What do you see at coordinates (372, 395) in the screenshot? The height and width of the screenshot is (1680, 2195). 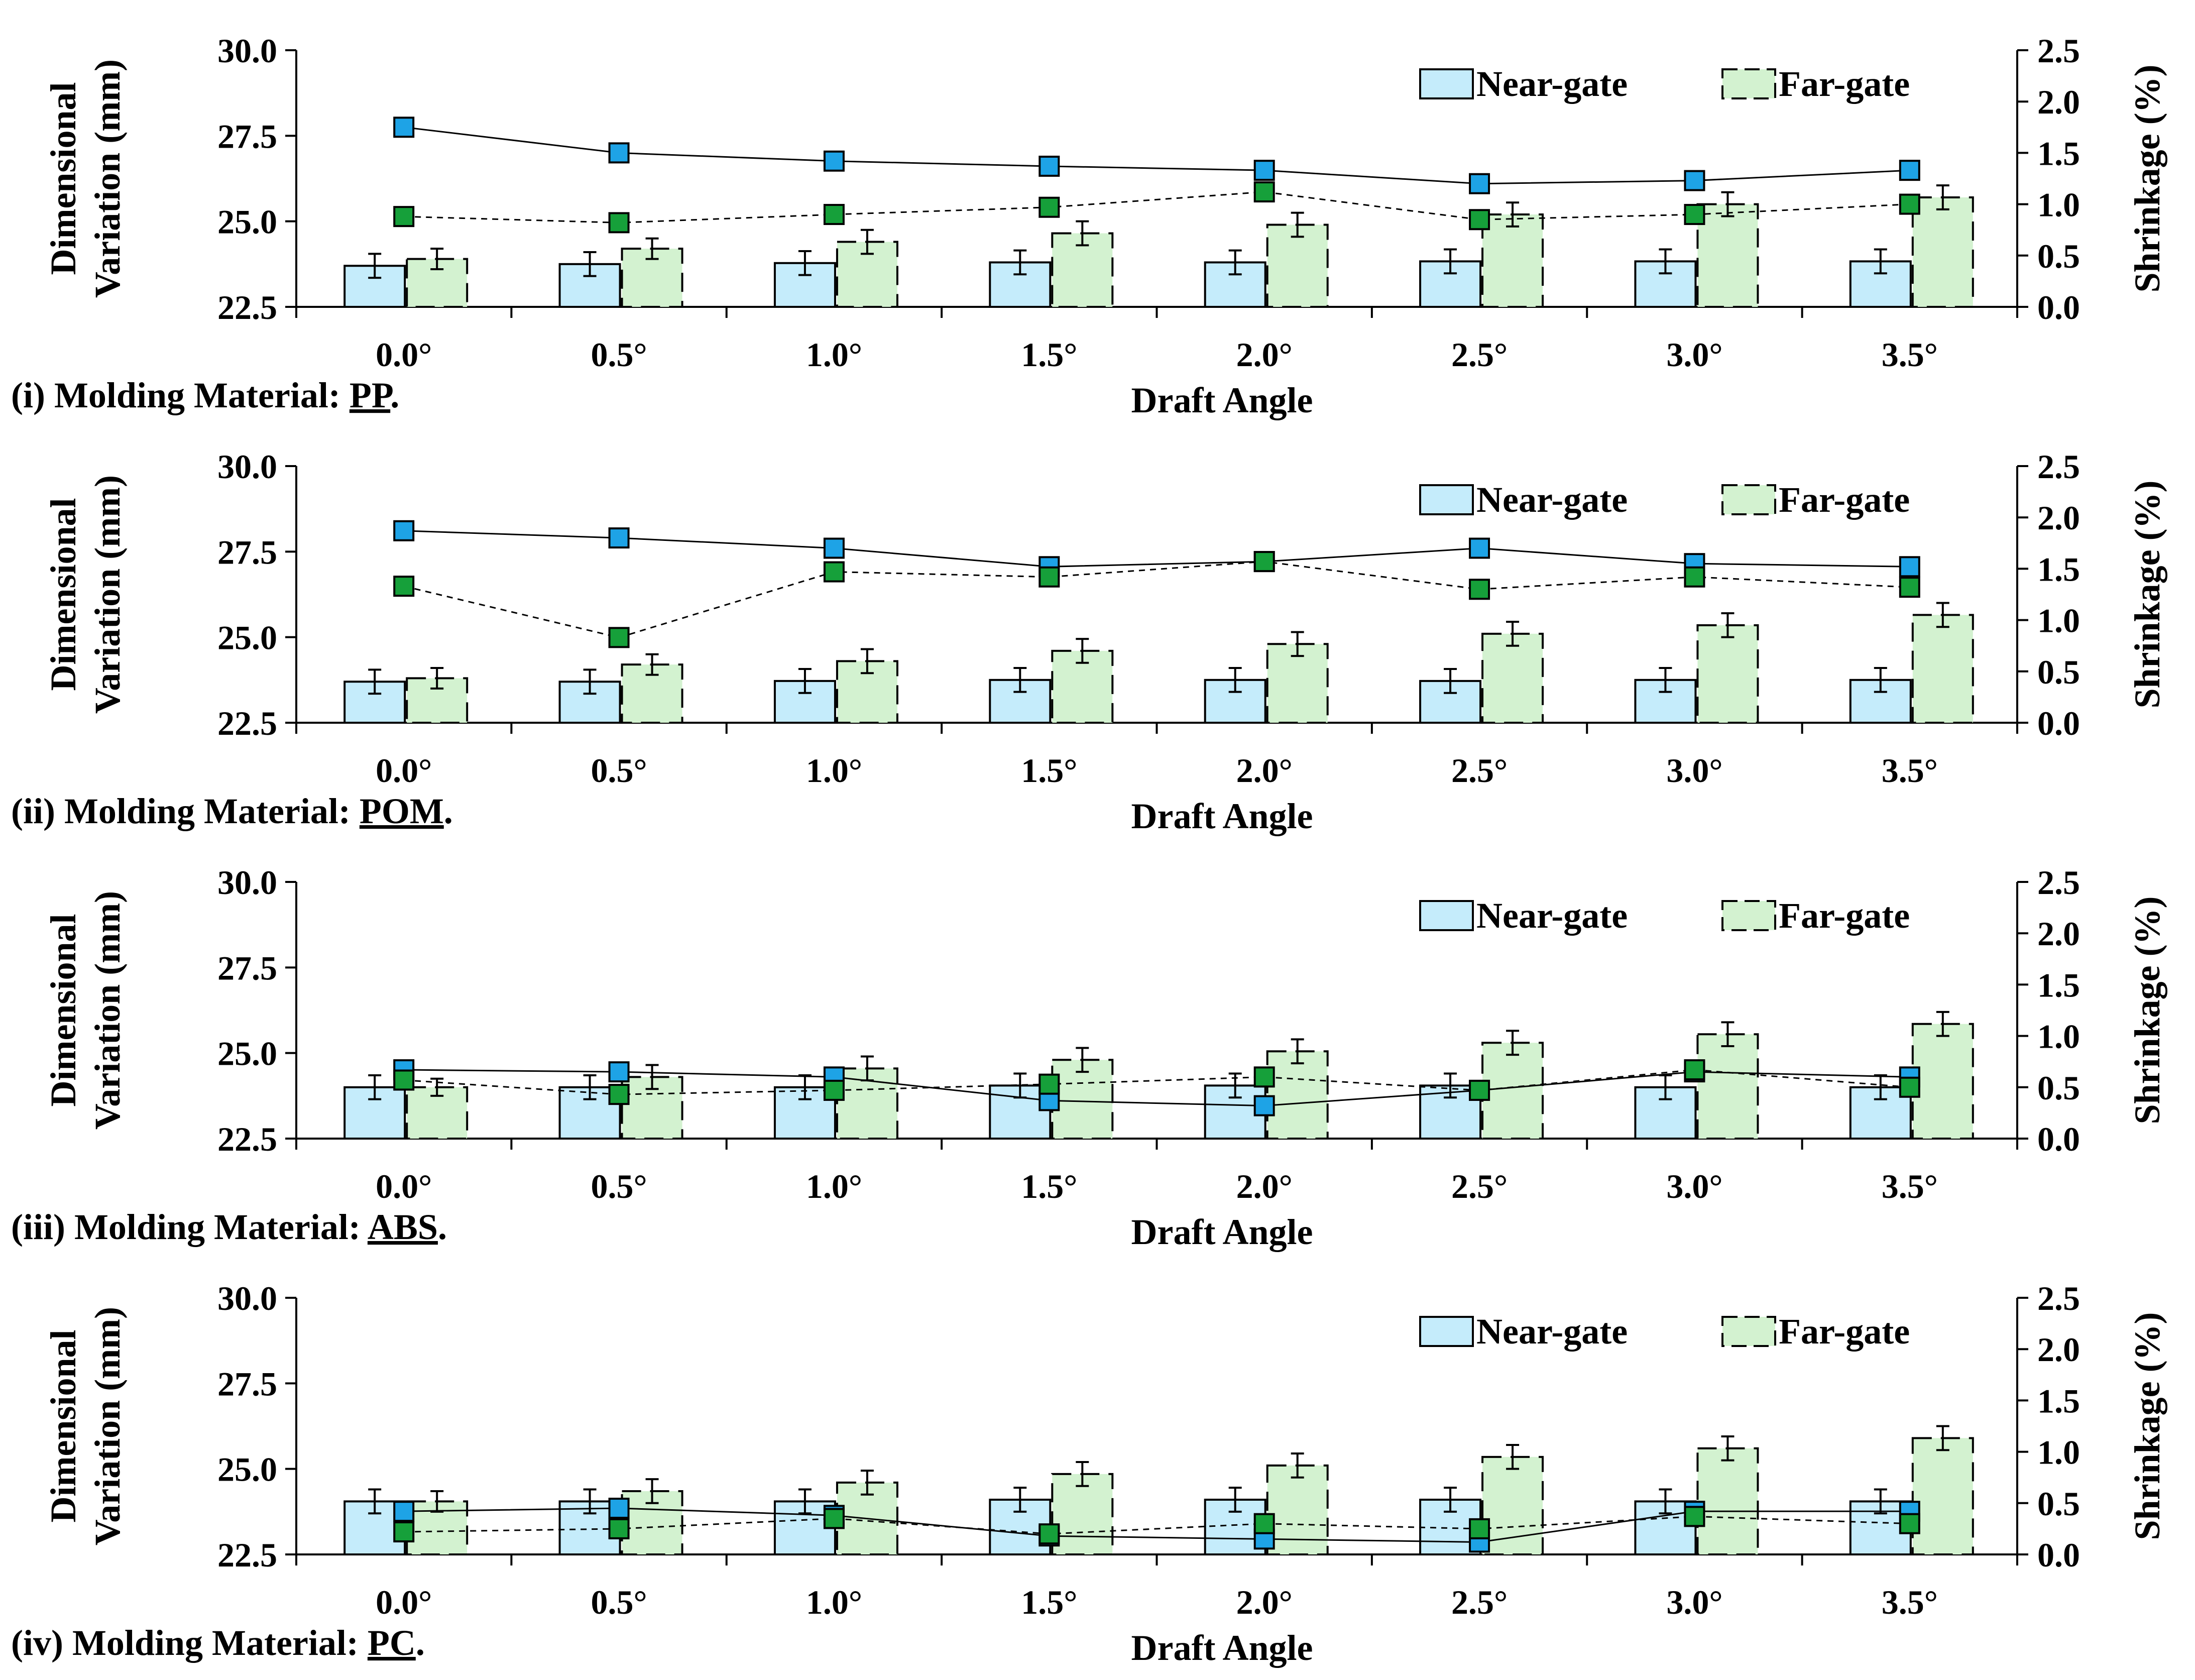 I see `caption-material: PP` at bounding box center [372, 395].